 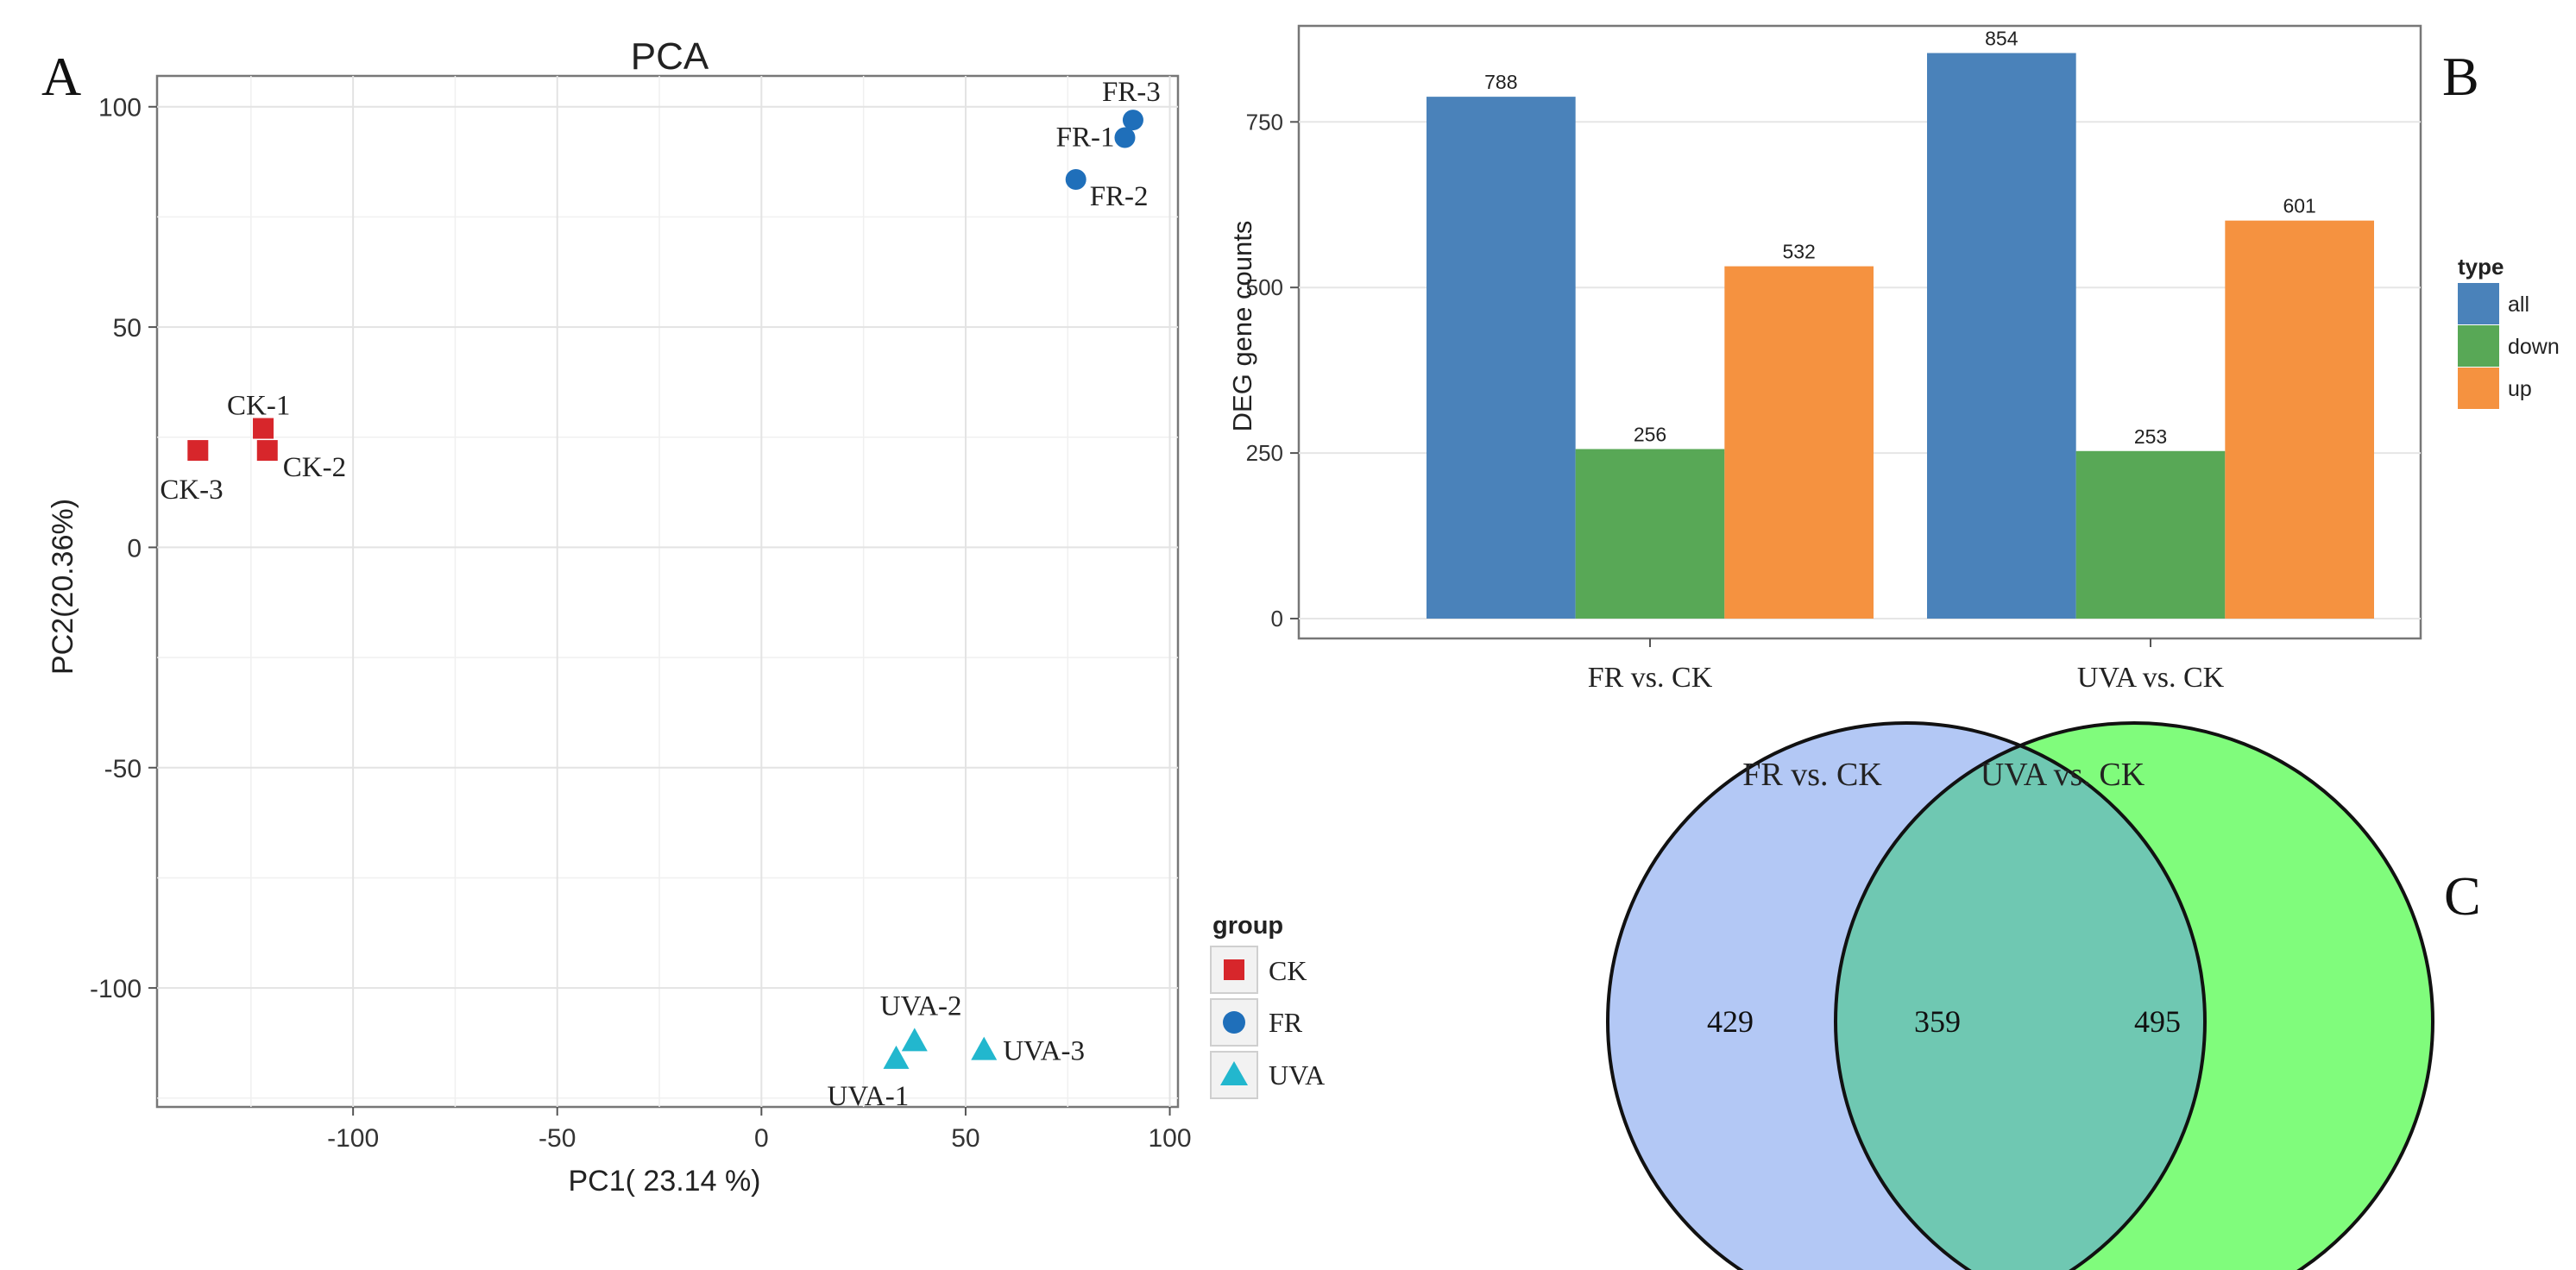 I want to click on pca-point-uva-1-label: UVA-1, so click(x=868, y=1096).